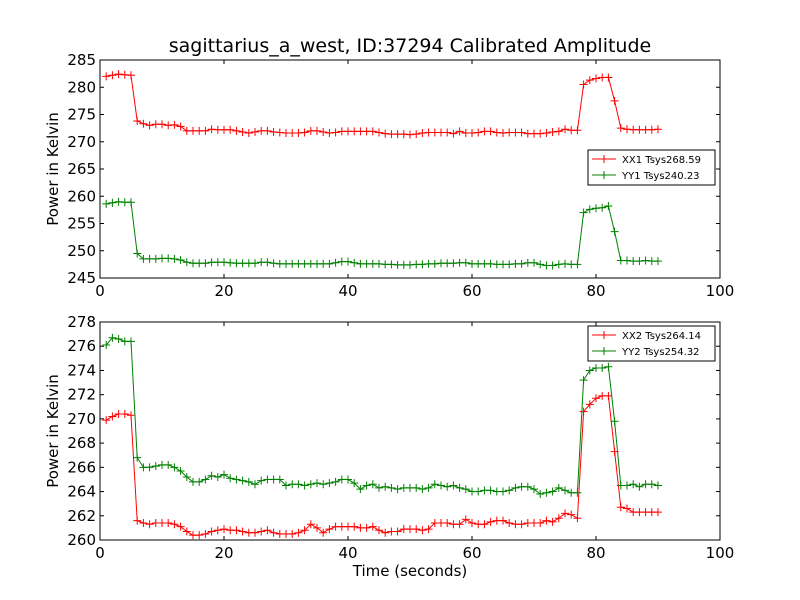 Image resolution: width=800 pixels, height=600 pixels. What do you see at coordinates (81, 196) in the screenshot?
I see `top-y-tick-label: 260` at bounding box center [81, 196].